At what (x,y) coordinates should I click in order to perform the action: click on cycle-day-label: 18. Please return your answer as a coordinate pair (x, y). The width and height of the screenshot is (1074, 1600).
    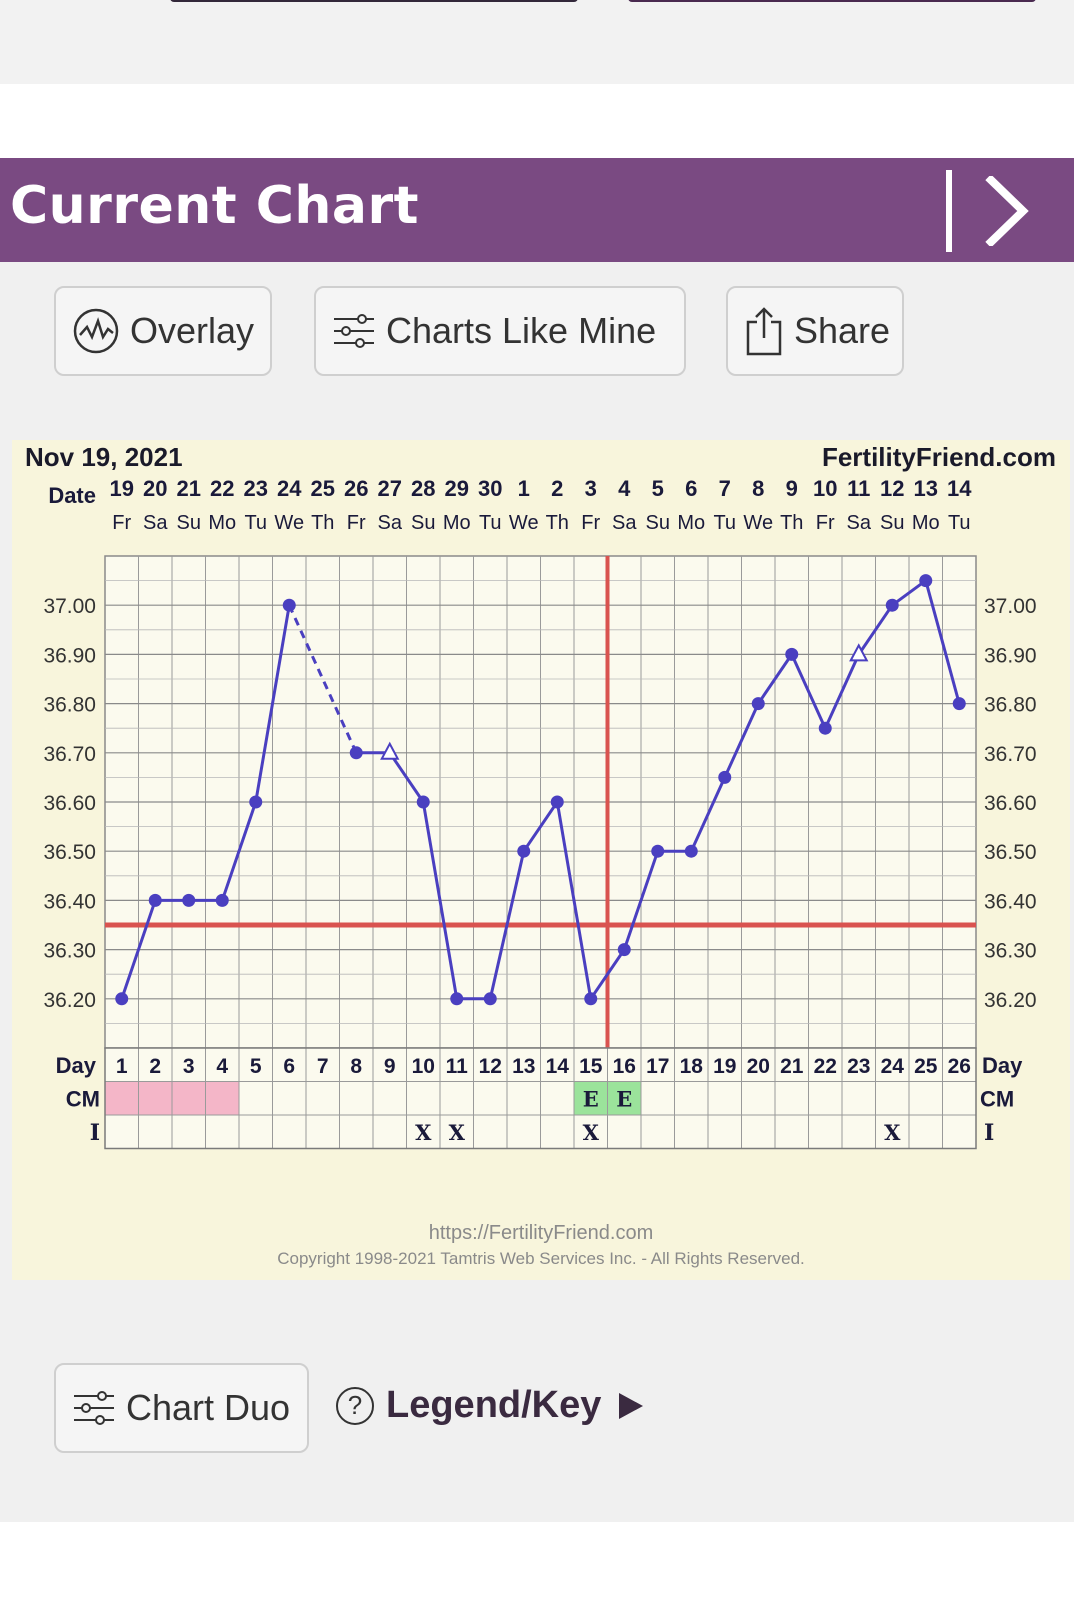
    Looking at the image, I should click on (692, 1066).